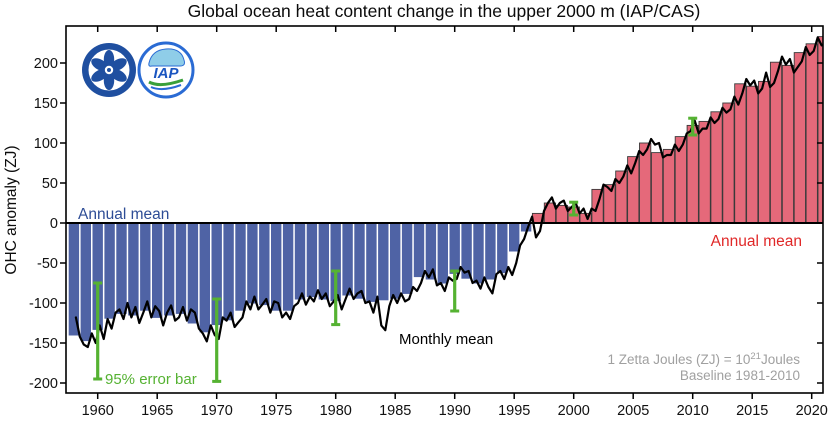 The height and width of the screenshot is (424, 831). Describe the element at coordinates (692, 174) in the screenshot. I see `bar-2010` at that location.